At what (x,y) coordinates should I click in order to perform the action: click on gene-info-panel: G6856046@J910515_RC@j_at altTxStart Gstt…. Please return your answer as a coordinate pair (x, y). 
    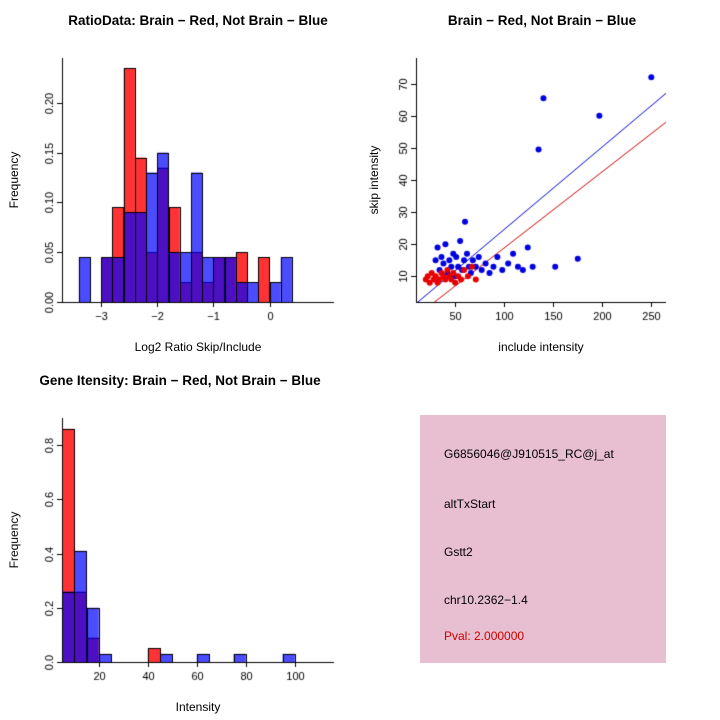
    Looking at the image, I should click on (543, 539).